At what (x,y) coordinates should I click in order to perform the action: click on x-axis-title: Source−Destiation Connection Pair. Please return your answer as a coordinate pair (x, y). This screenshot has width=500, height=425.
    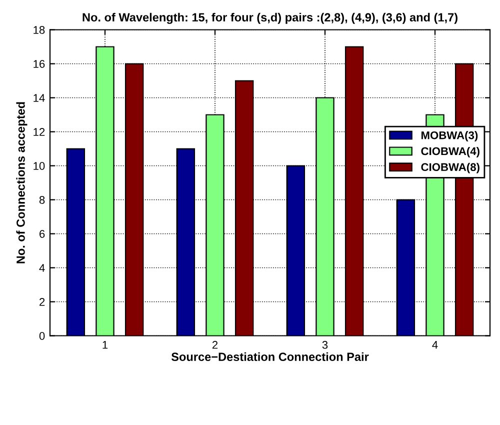
    Looking at the image, I should click on (270, 357).